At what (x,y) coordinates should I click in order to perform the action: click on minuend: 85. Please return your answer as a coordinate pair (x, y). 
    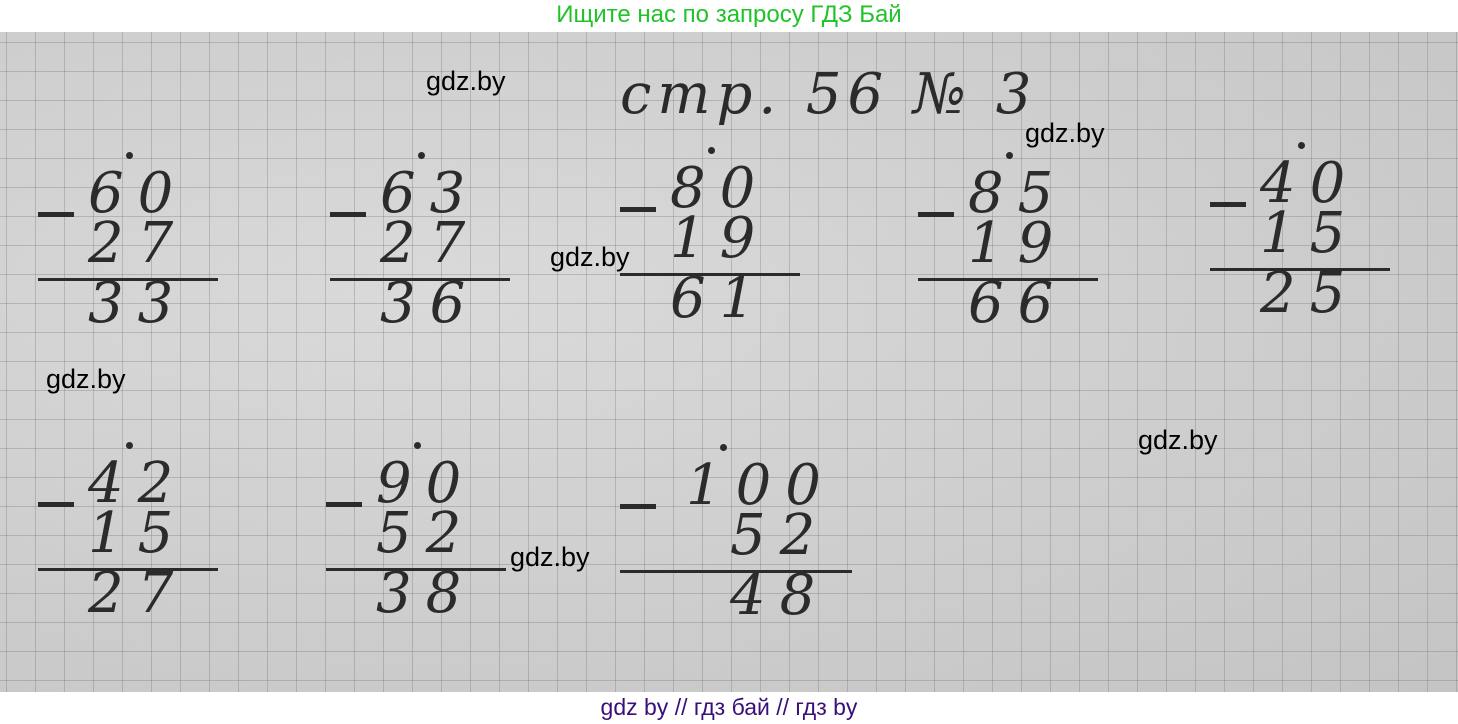
    Looking at the image, I should click on (1018, 193).